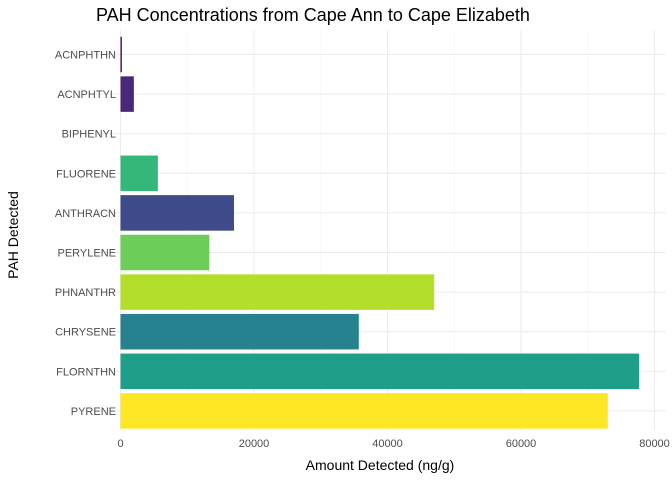  Describe the element at coordinates (177, 213) in the screenshot. I see `bar-anthracn` at that location.